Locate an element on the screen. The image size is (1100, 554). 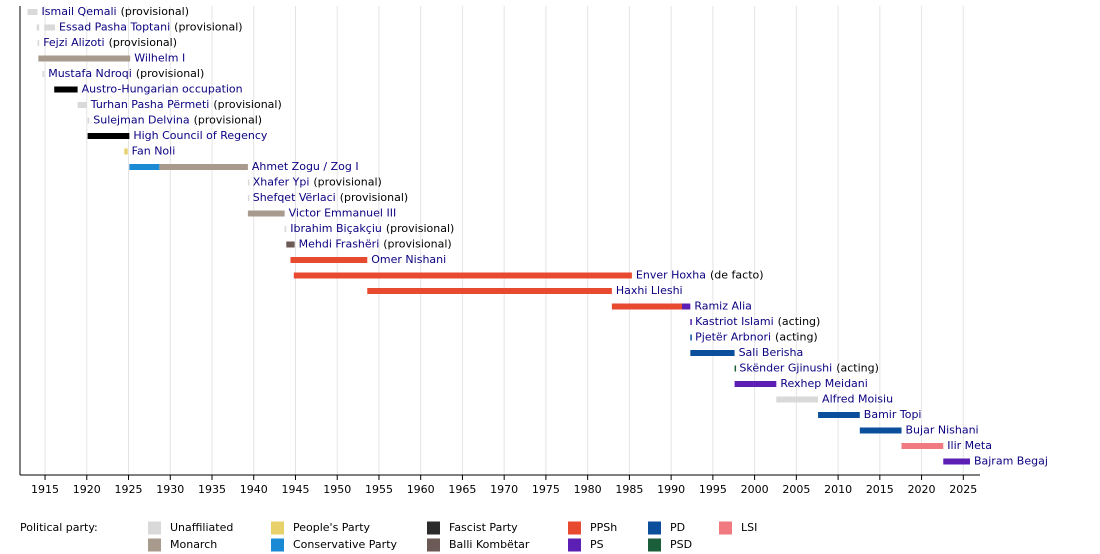
person-link: Haxhi Lleshi is located at coordinates (649, 290).